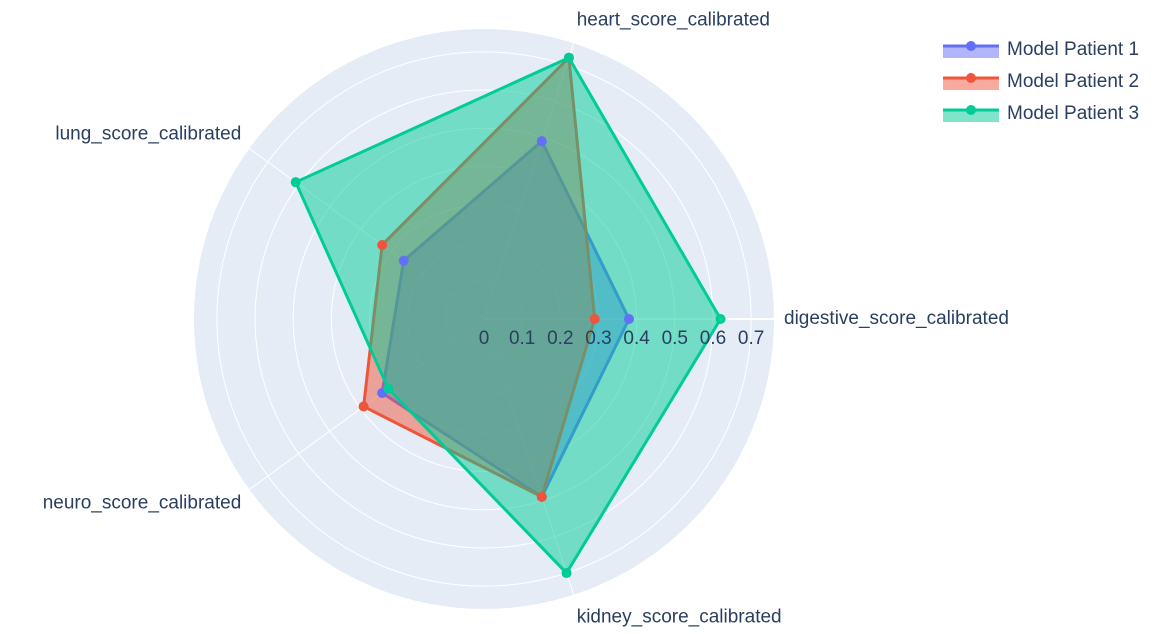 The height and width of the screenshot is (634, 1163). What do you see at coordinates (522, 338) in the screenshot?
I see `radial-tick-label: 0.1` at bounding box center [522, 338].